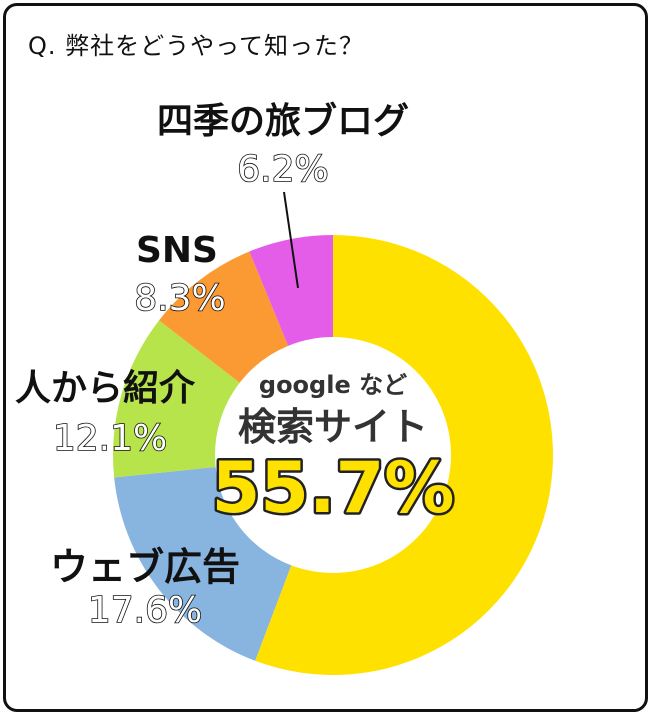  What do you see at coordinates (333, 427) in the screenshot?
I see `center-line2: 検索サイト` at bounding box center [333, 427].